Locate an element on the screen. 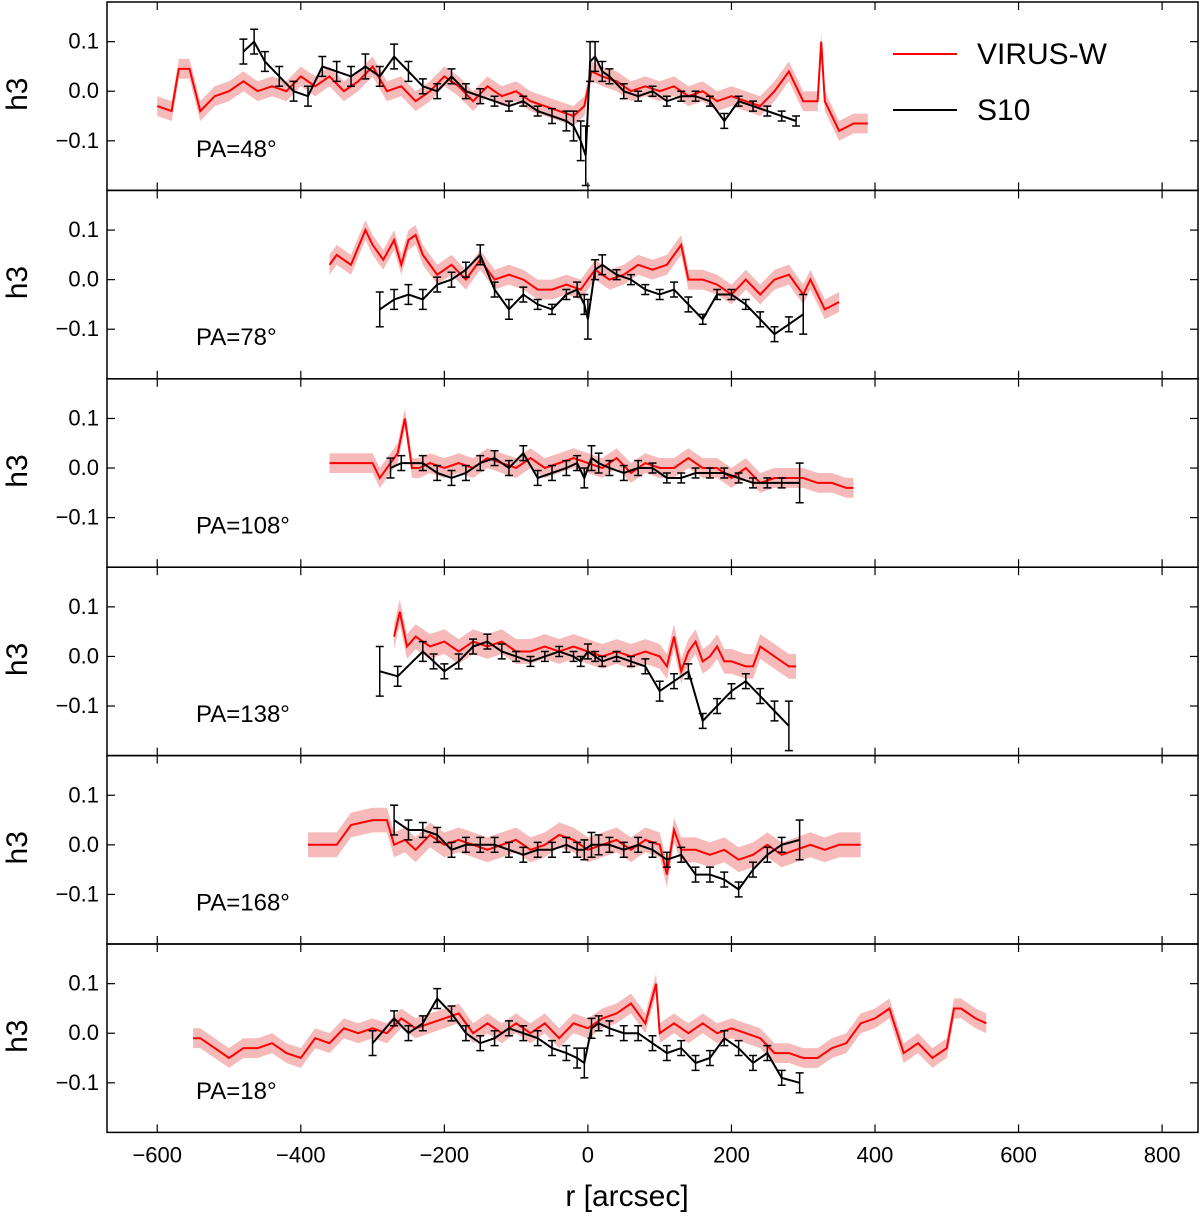  x-tick-label: 200 is located at coordinates (731, 1154).